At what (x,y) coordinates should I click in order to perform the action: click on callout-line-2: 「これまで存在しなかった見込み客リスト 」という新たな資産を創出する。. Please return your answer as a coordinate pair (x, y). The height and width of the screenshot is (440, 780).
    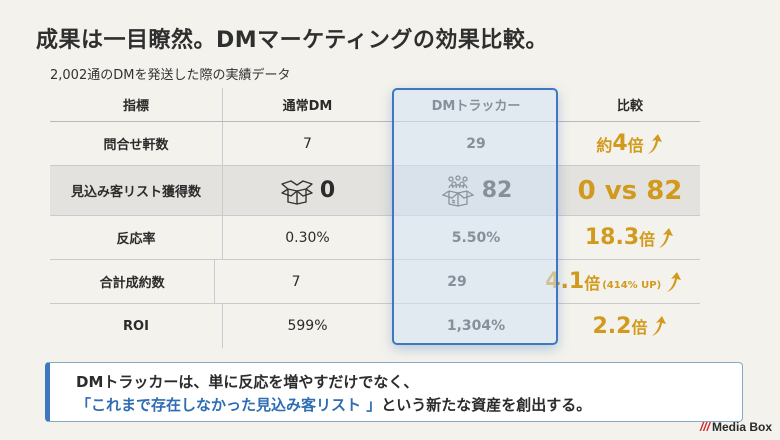
    Looking at the image, I should click on (409, 405).